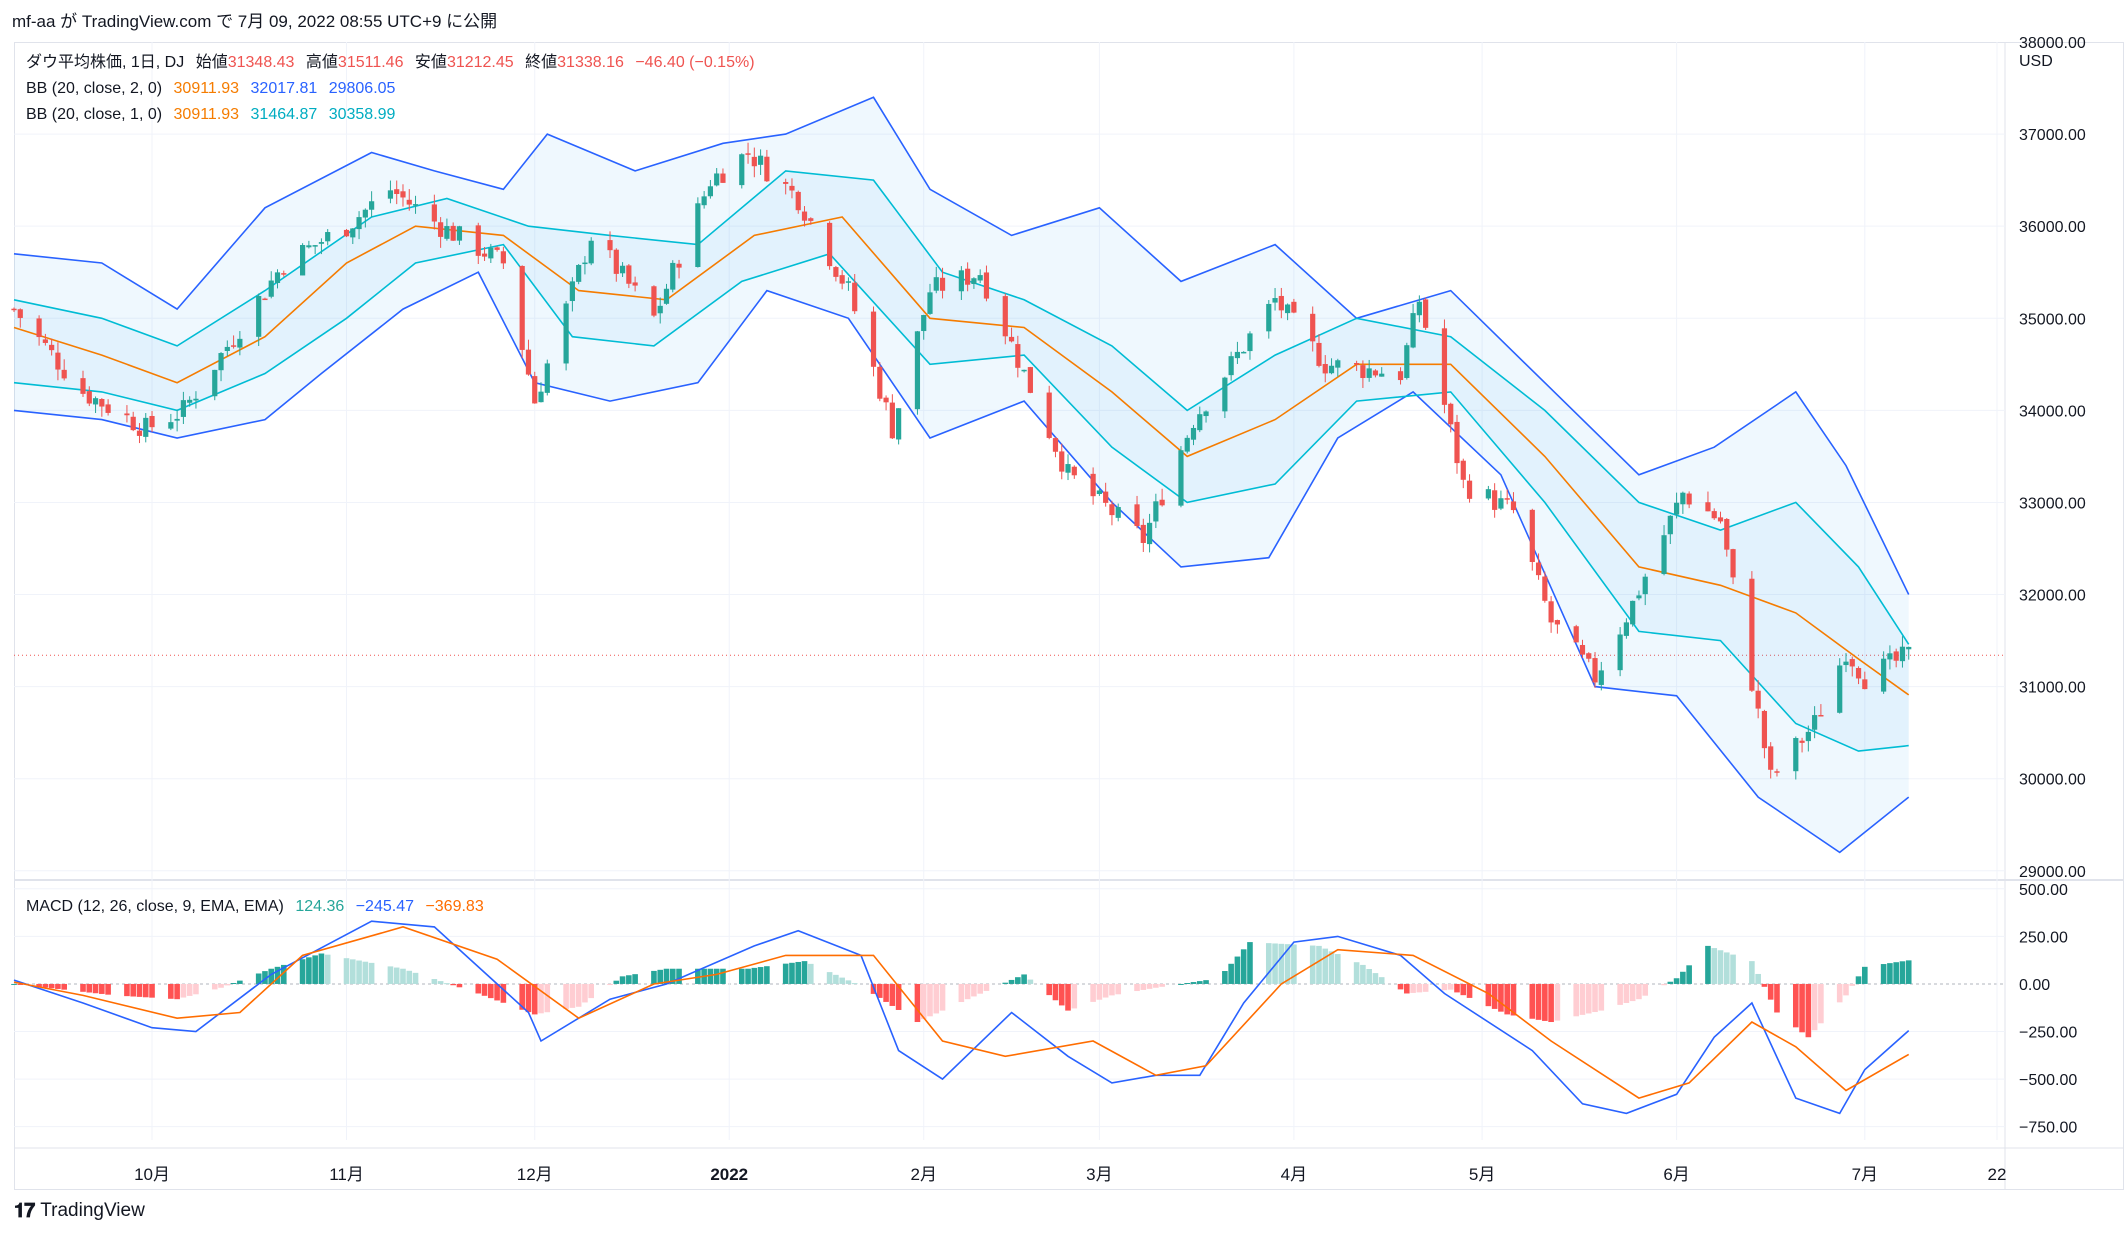 This screenshot has height=1234, width=2127. What do you see at coordinates (2052, 688) in the screenshot?
I see `price-tick-label: 31000.00` at bounding box center [2052, 688].